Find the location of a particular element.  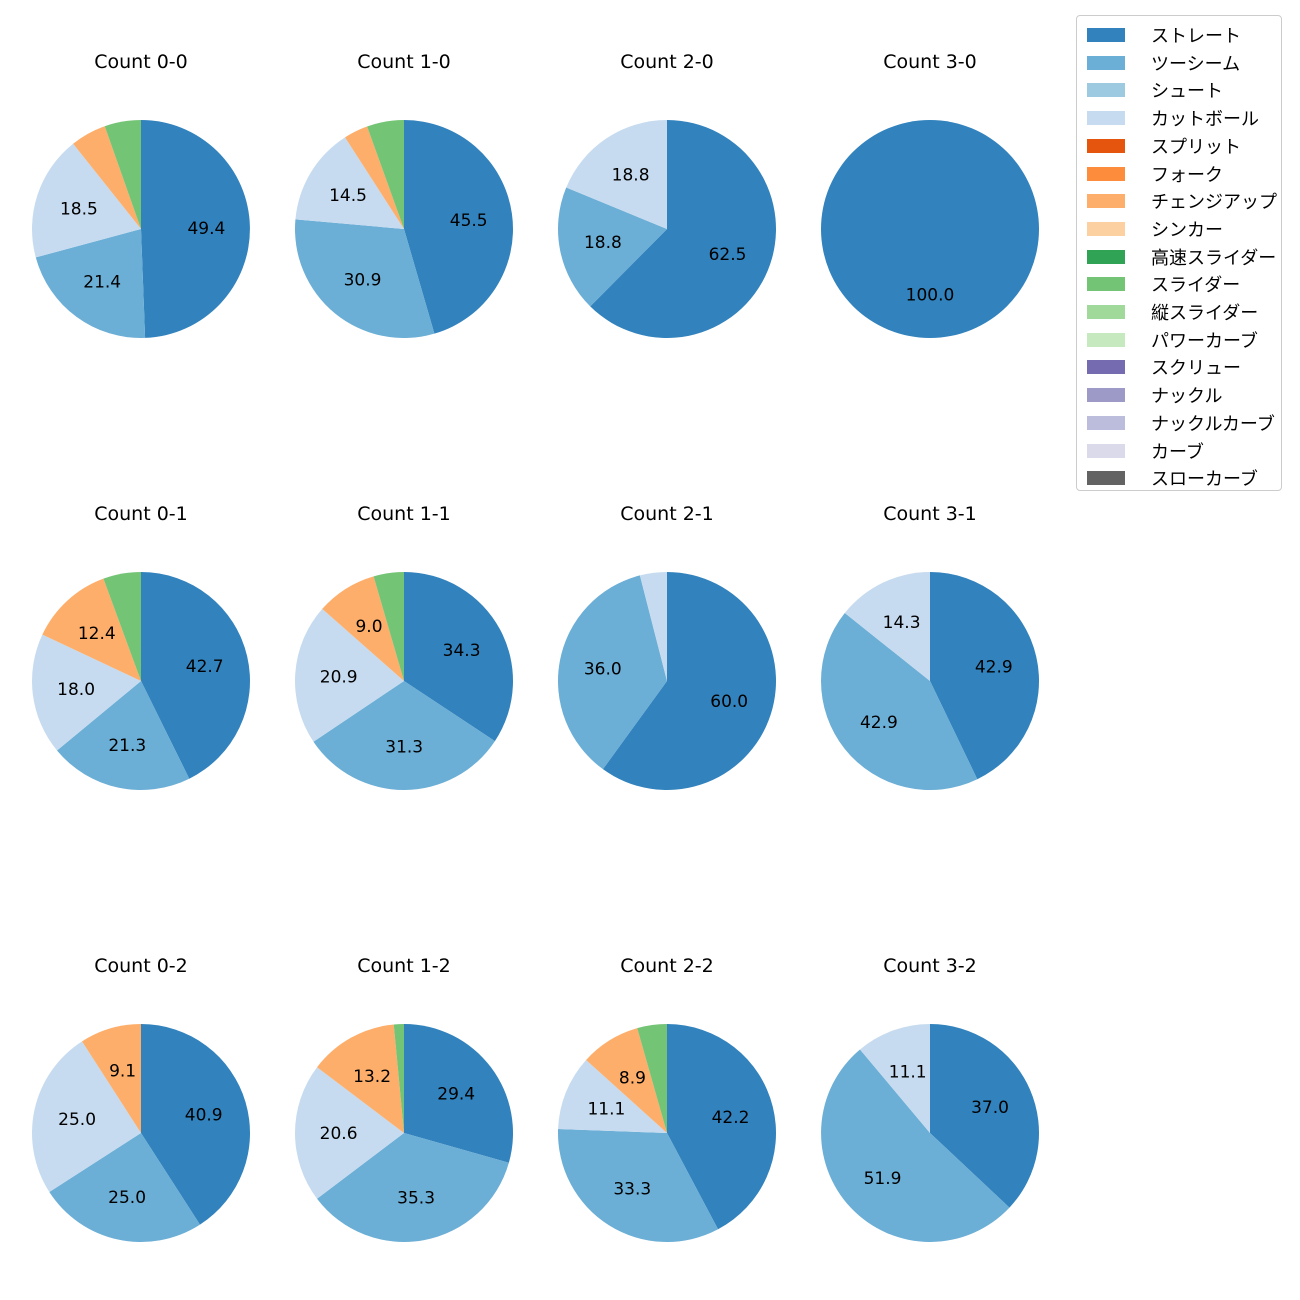

slice-label: 9.0 is located at coordinates (368, 627).